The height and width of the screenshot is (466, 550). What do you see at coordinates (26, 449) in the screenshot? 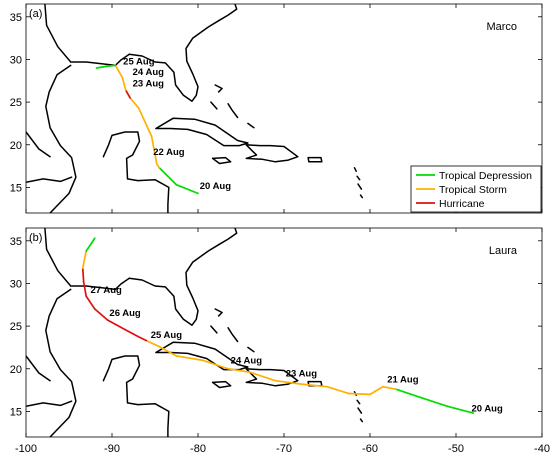
I see `x-tick-label: -100` at bounding box center [26, 449].